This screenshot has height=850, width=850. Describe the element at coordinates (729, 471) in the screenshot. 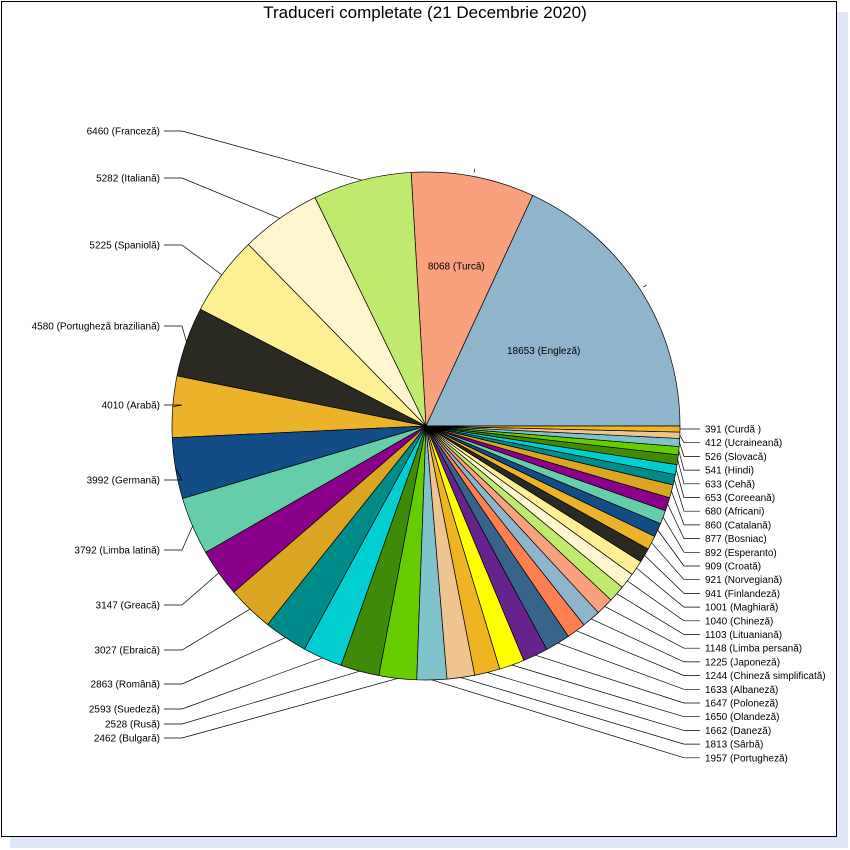

I see `slice-label: 541 (Hindi)` at that location.